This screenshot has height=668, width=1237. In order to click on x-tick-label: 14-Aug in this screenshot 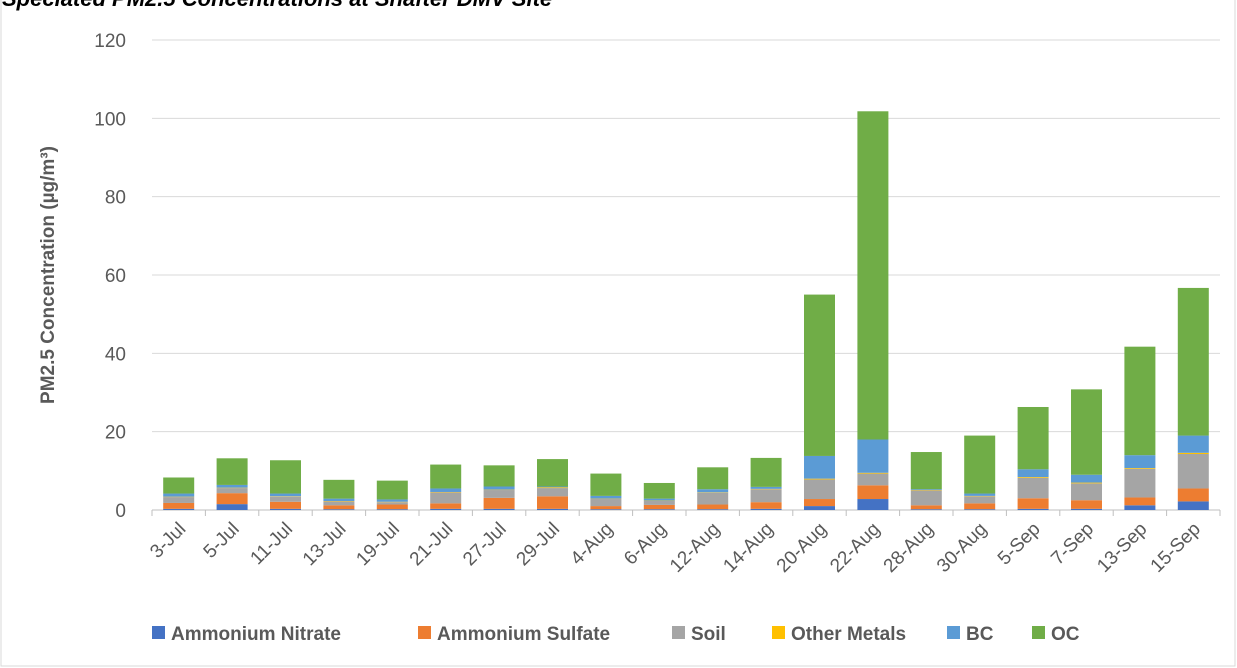, I will do `click(748, 548)`.